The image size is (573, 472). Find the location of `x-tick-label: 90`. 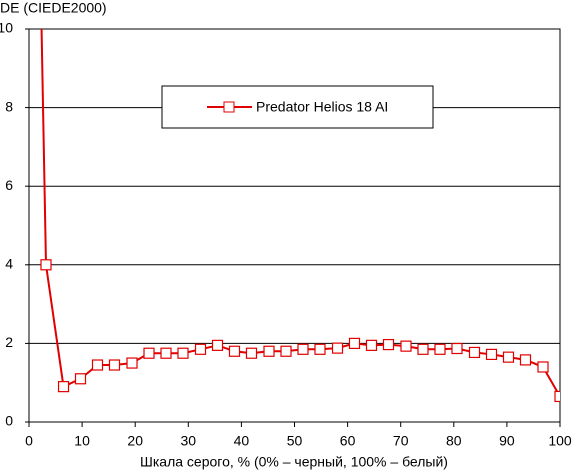

x-tick-label: 90 is located at coordinates (507, 441).